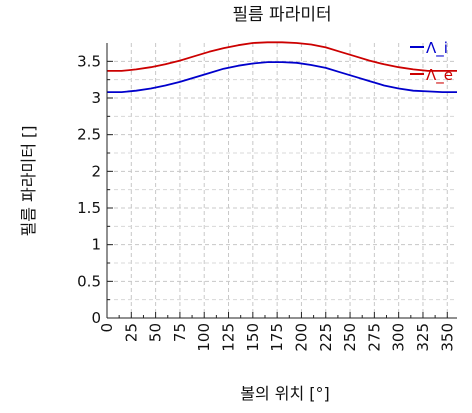 Image resolution: width=472 pixels, height=413 pixels. Describe the element at coordinates (89, 208) in the screenshot. I see `y-tick-label: 1.5` at that location.